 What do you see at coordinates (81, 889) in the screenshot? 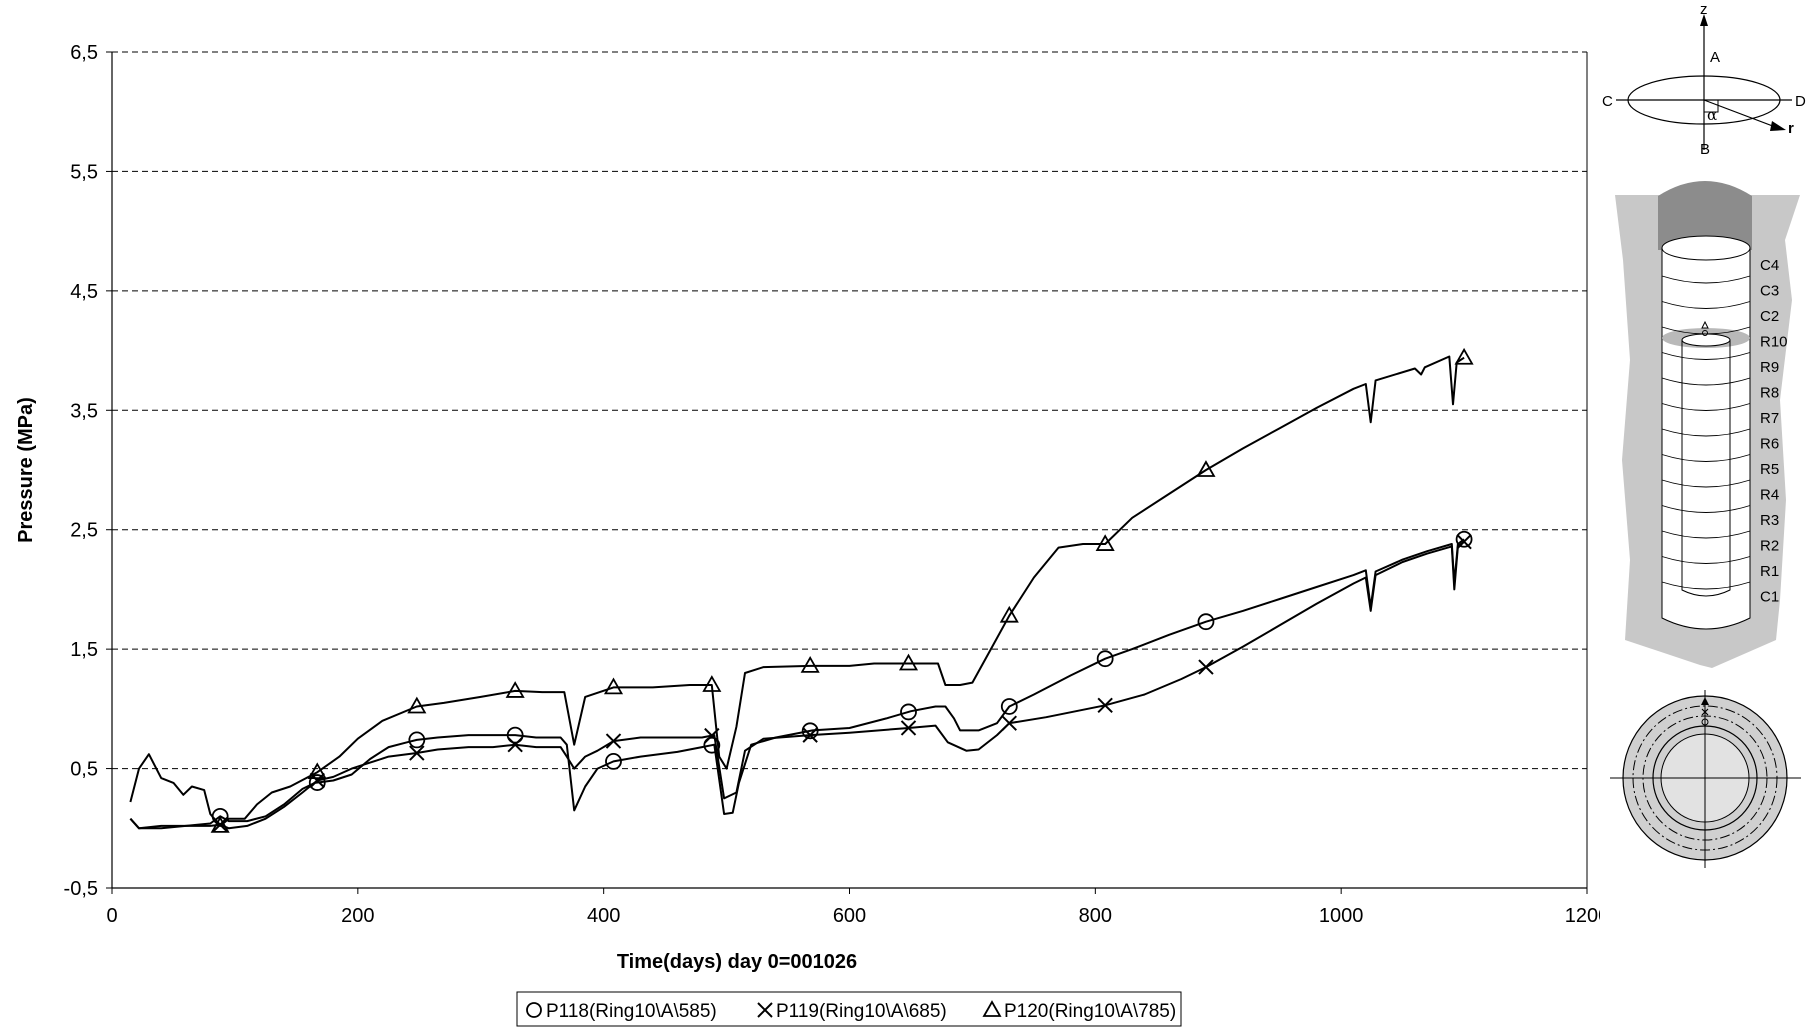
I see `y-tick-label: -0,5` at bounding box center [81, 889].